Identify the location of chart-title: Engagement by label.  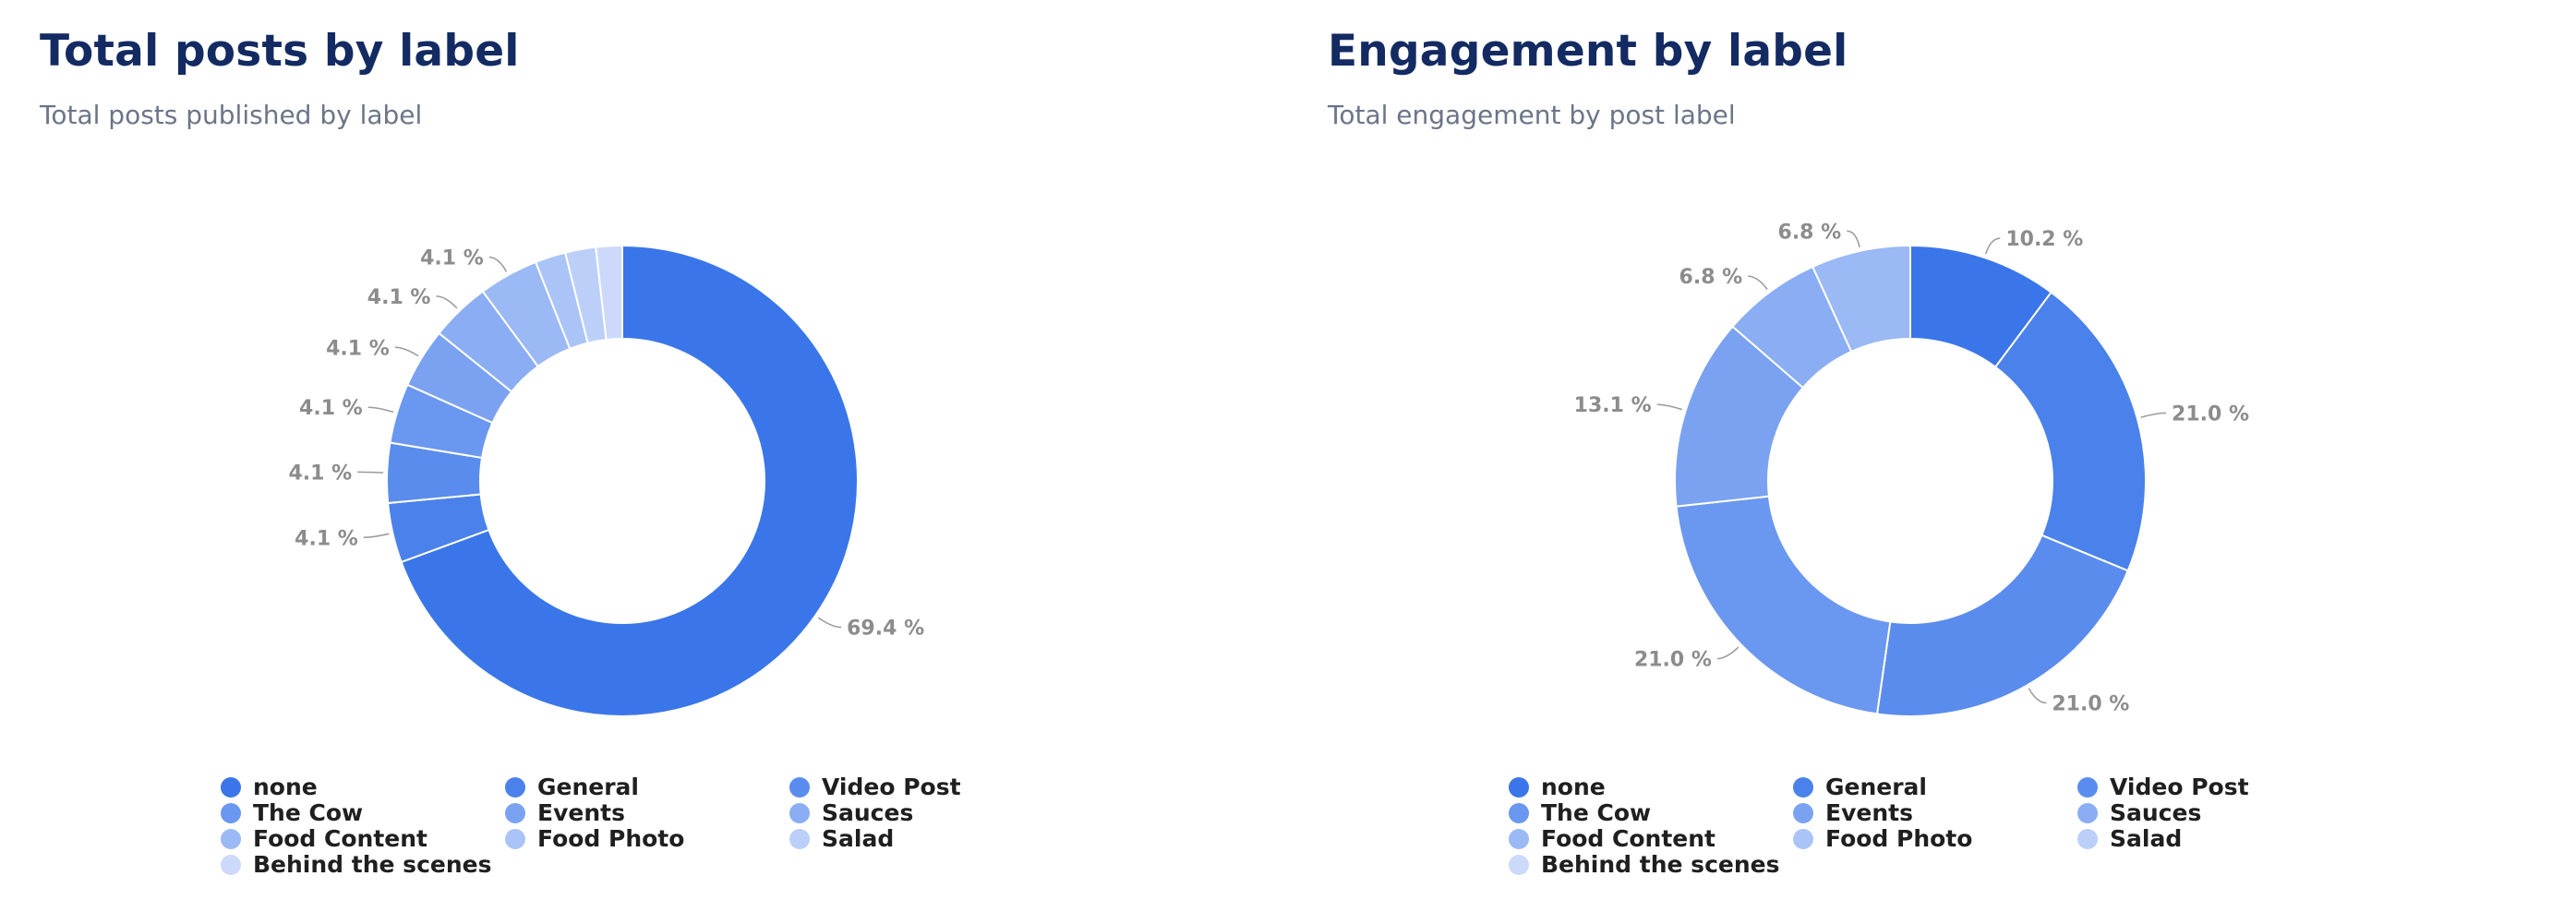
(1588, 51).